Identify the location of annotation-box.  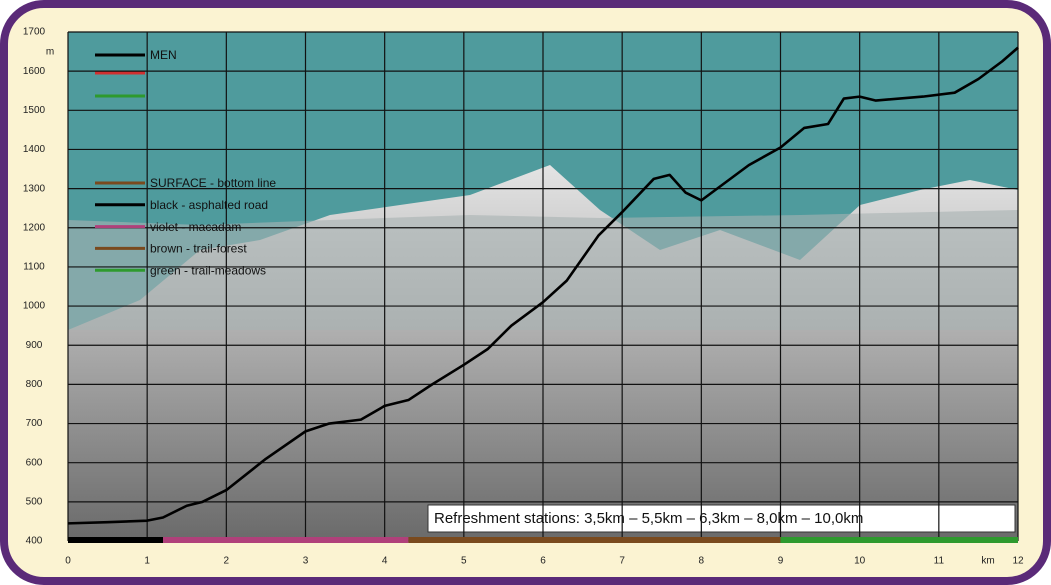
(721, 518).